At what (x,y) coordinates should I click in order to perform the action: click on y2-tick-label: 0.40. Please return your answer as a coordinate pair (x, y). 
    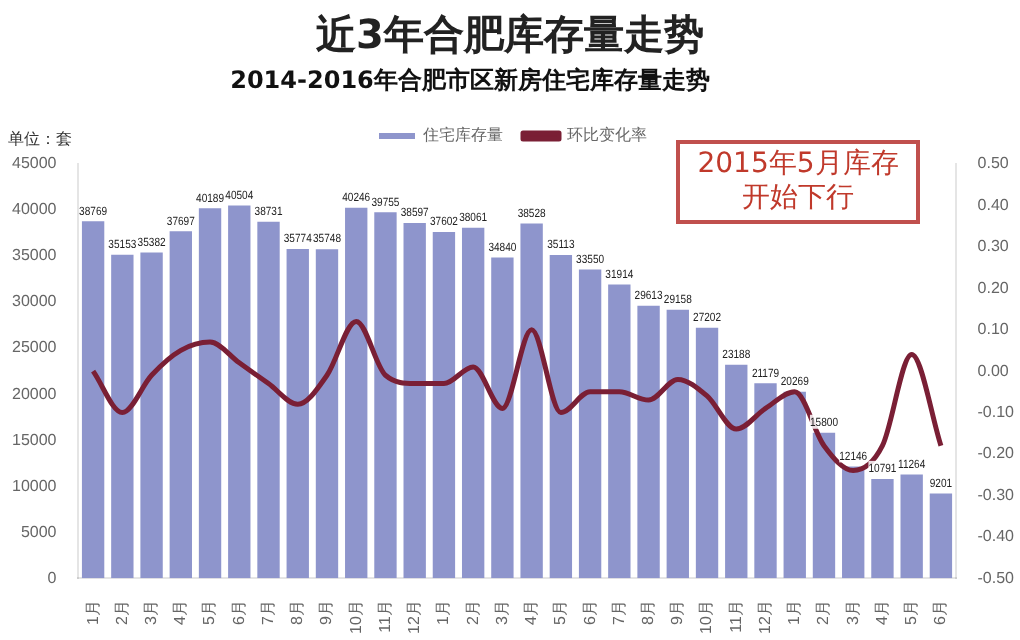
    Looking at the image, I should click on (993, 204).